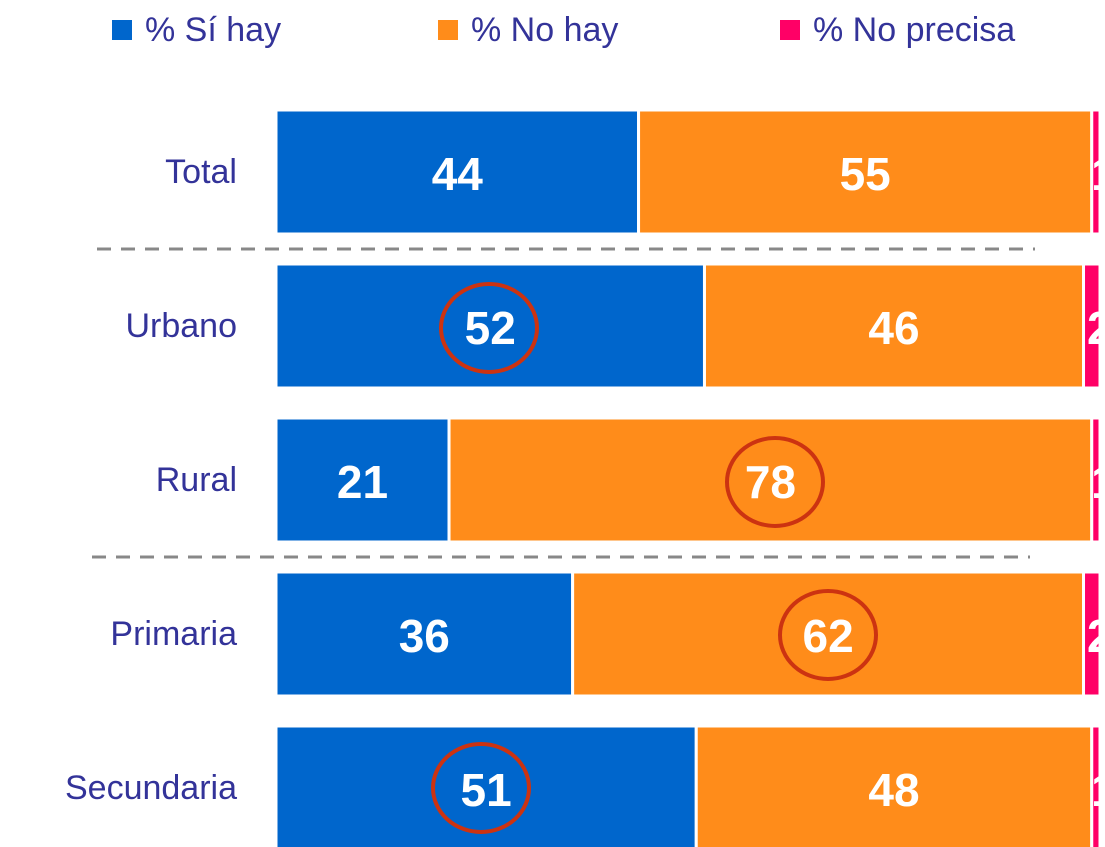 The image size is (1105, 847). I want to click on value-label: 78, so click(770, 482).